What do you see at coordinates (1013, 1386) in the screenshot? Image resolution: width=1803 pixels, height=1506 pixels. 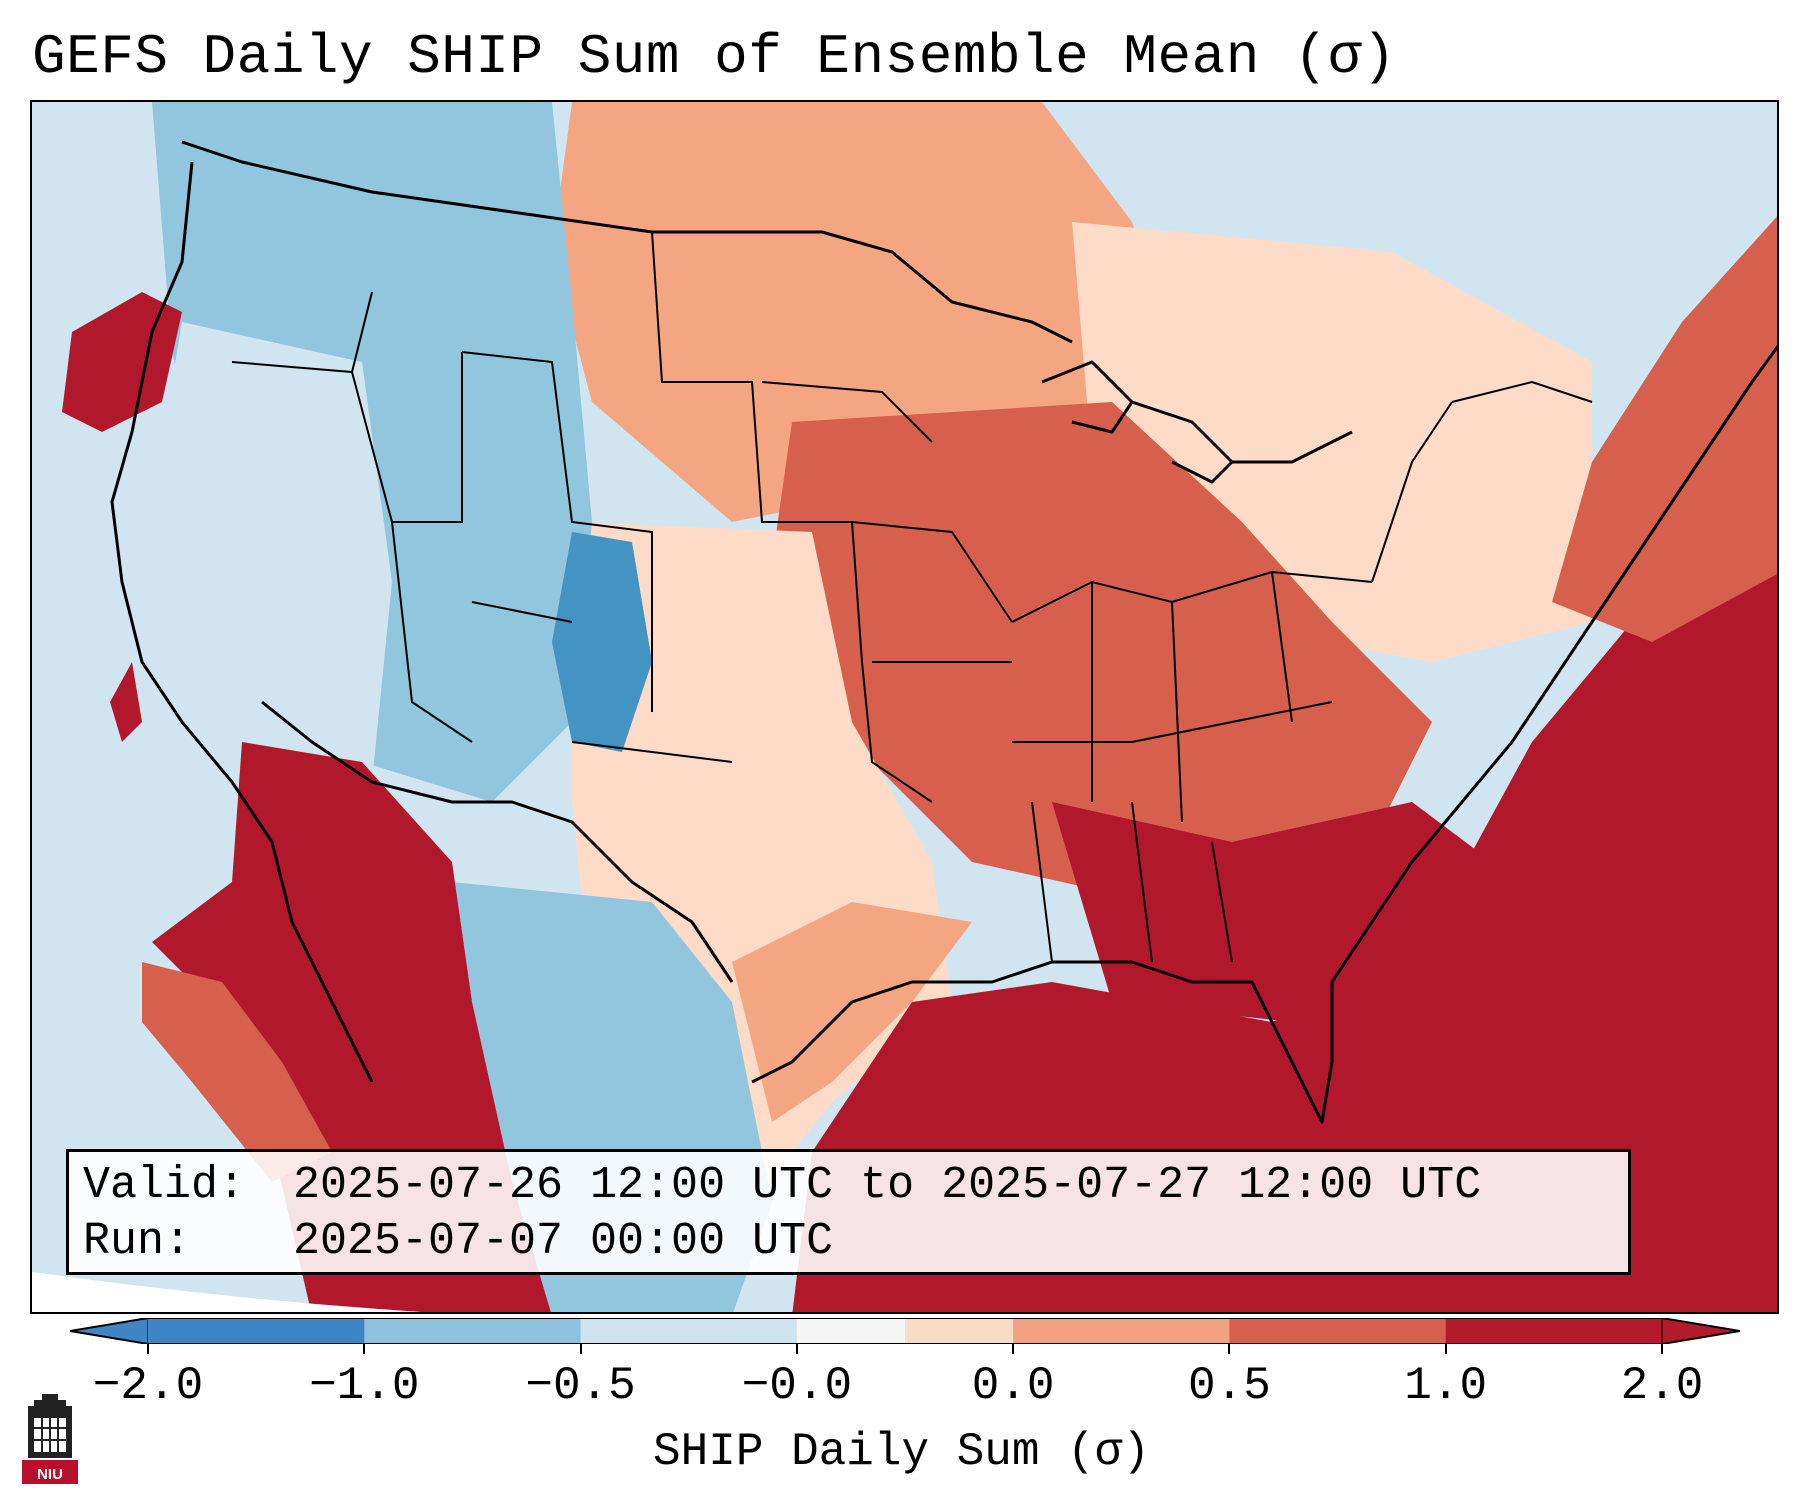 I see `colorbar-tick-label: 0.0` at bounding box center [1013, 1386].